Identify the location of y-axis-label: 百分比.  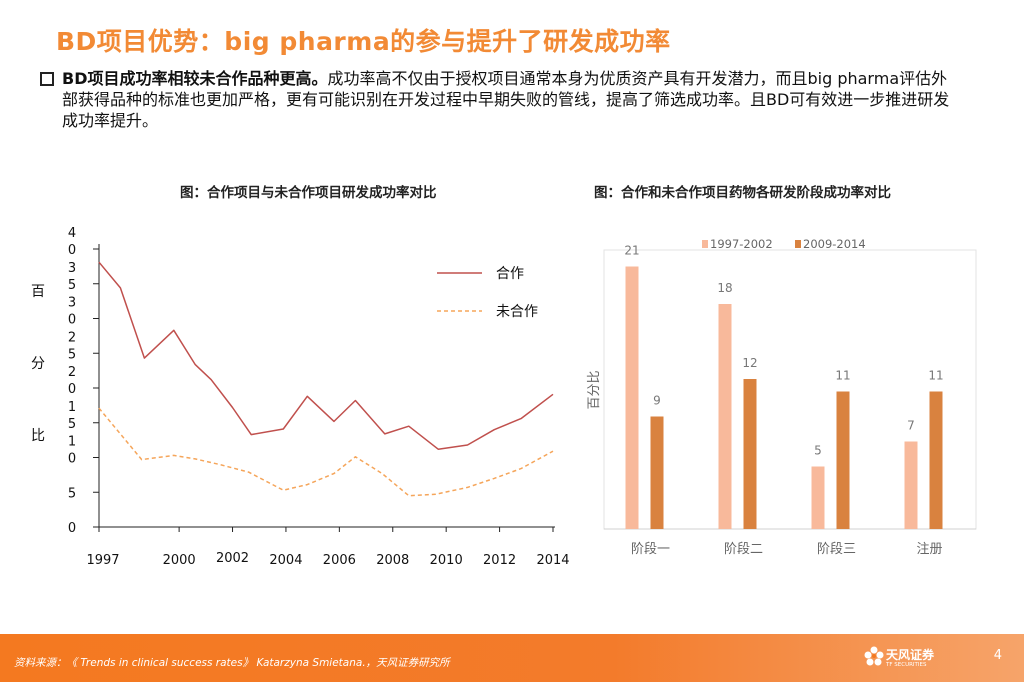
(594, 389).